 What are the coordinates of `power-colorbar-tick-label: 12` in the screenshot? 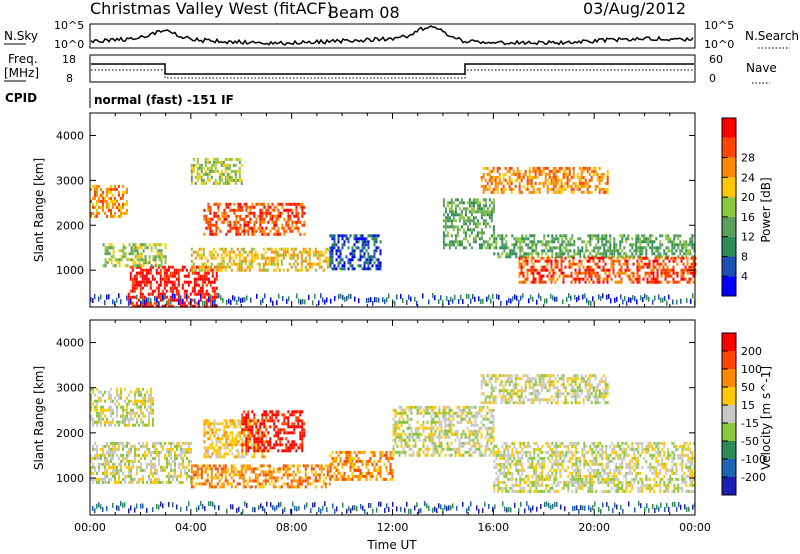 It's located at (748, 237).